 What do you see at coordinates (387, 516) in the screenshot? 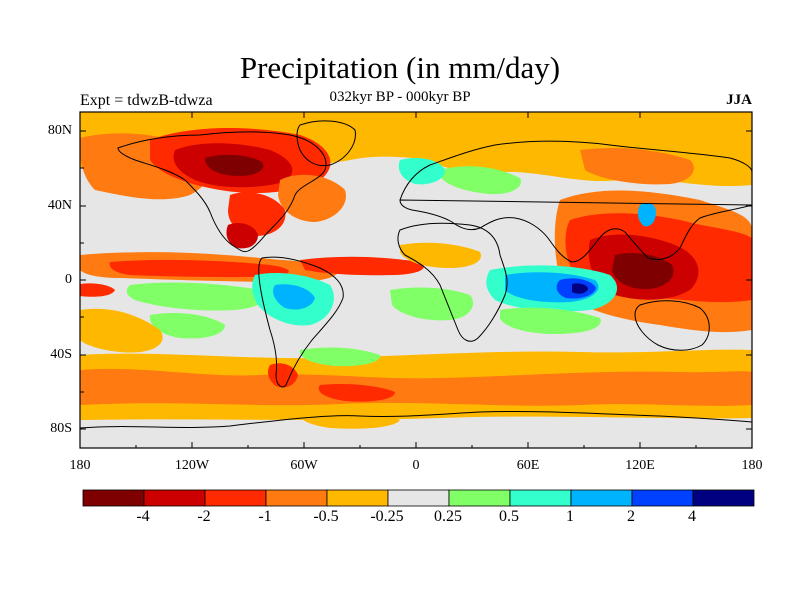
I see `colorbar-label: -0.25` at bounding box center [387, 516].